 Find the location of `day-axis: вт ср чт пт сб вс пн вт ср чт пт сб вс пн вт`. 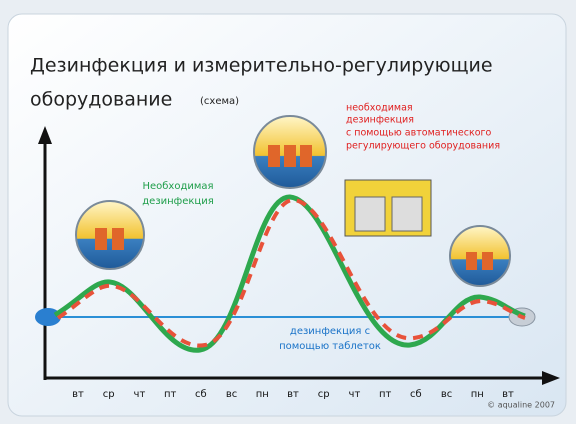

day-axis: вт ср чт пт сб вс пн вт ср чт пт сб вс пн вт is located at coordinates (293, 394).